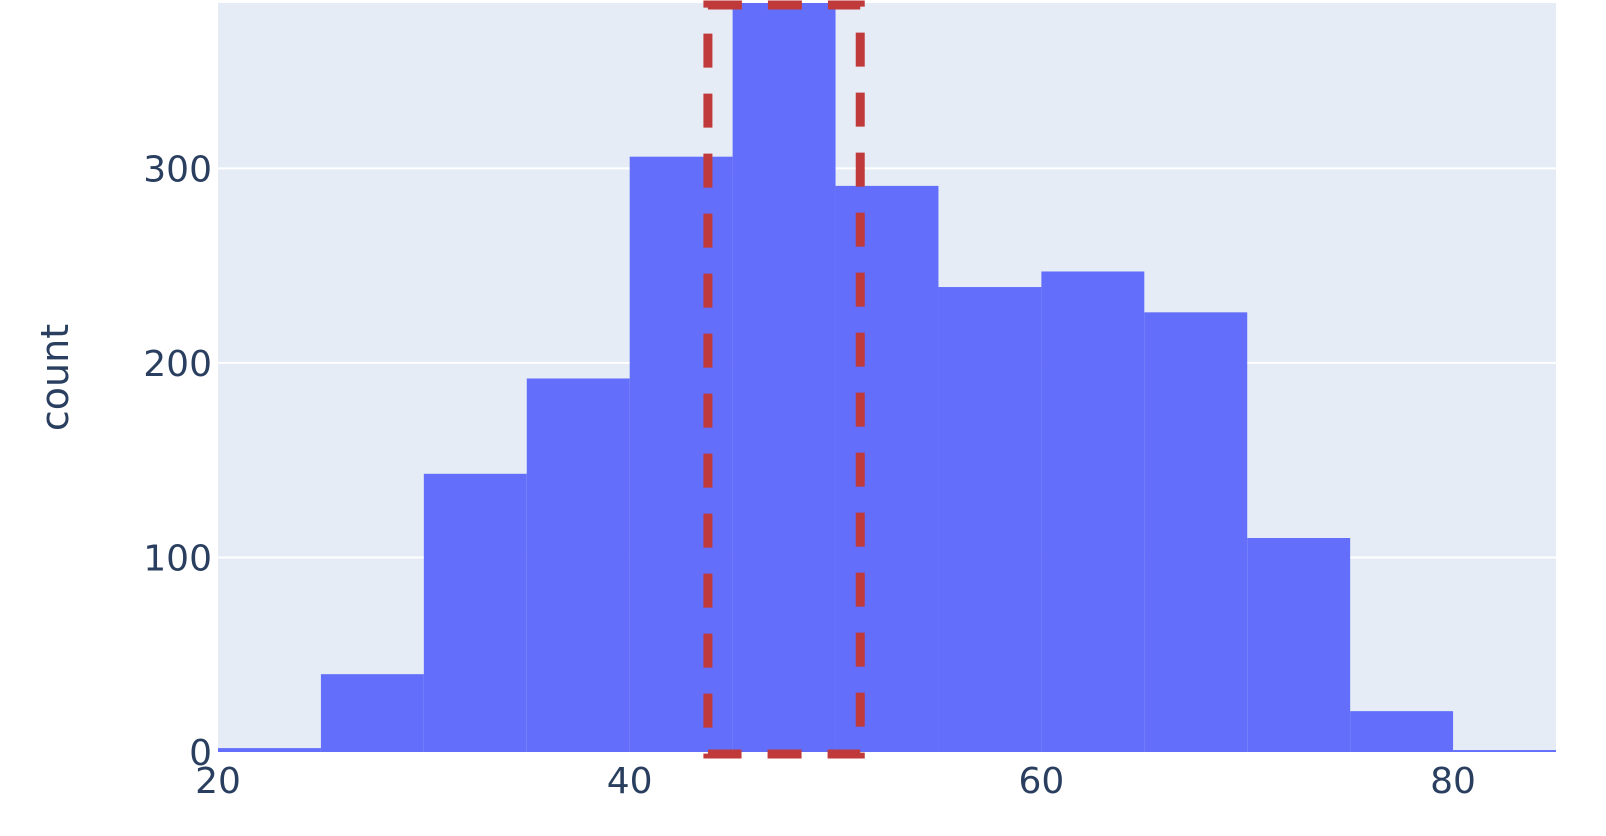 This screenshot has width=1606, height=836. I want to click on y-axis-ticks: 0 100 200 300, so click(177, 461).